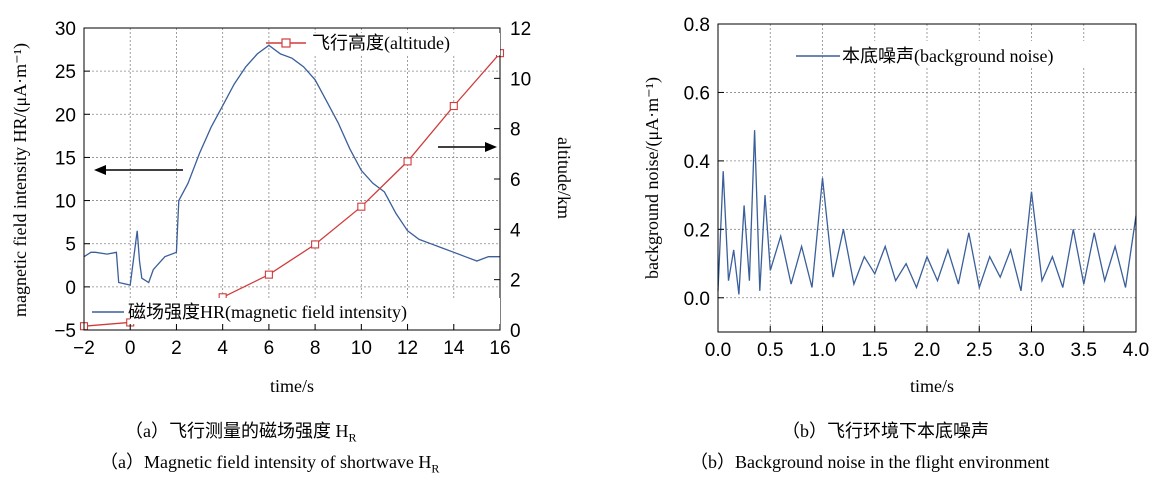 Image resolution: width=1152 pixels, height=479 pixels. Describe the element at coordinates (875, 350) in the screenshot. I see `x-tick-label: 1.5` at that location.